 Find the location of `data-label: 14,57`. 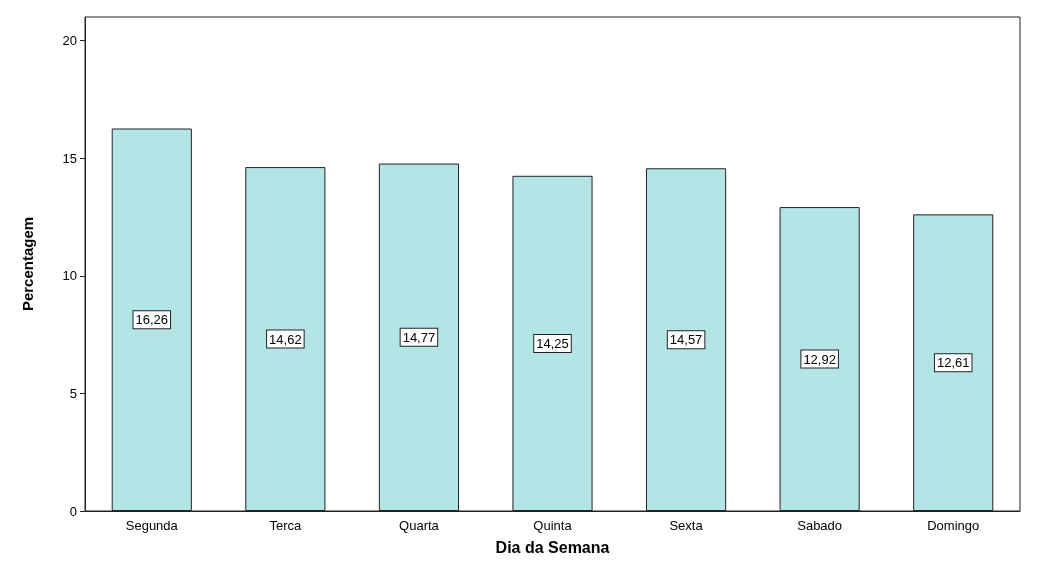

data-label: 14,57 is located at coordinates (686, 340).